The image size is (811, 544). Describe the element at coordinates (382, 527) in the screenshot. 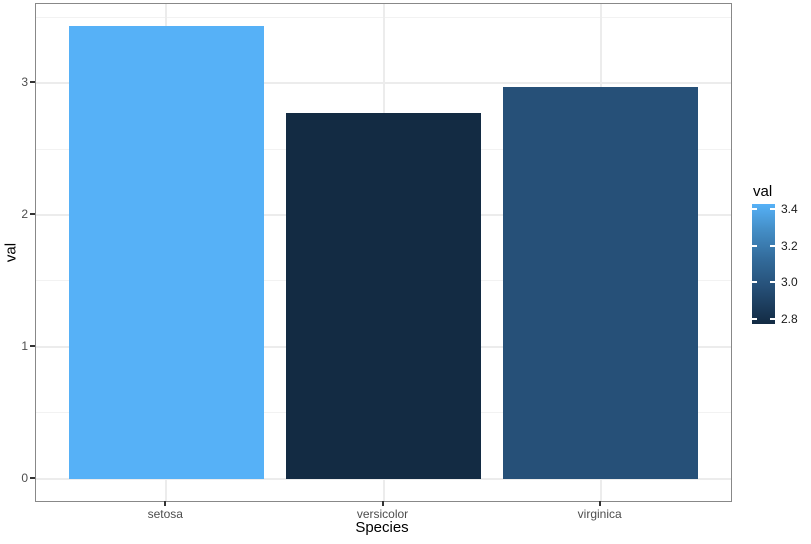

I see `x-axis-title: Species` at that location.